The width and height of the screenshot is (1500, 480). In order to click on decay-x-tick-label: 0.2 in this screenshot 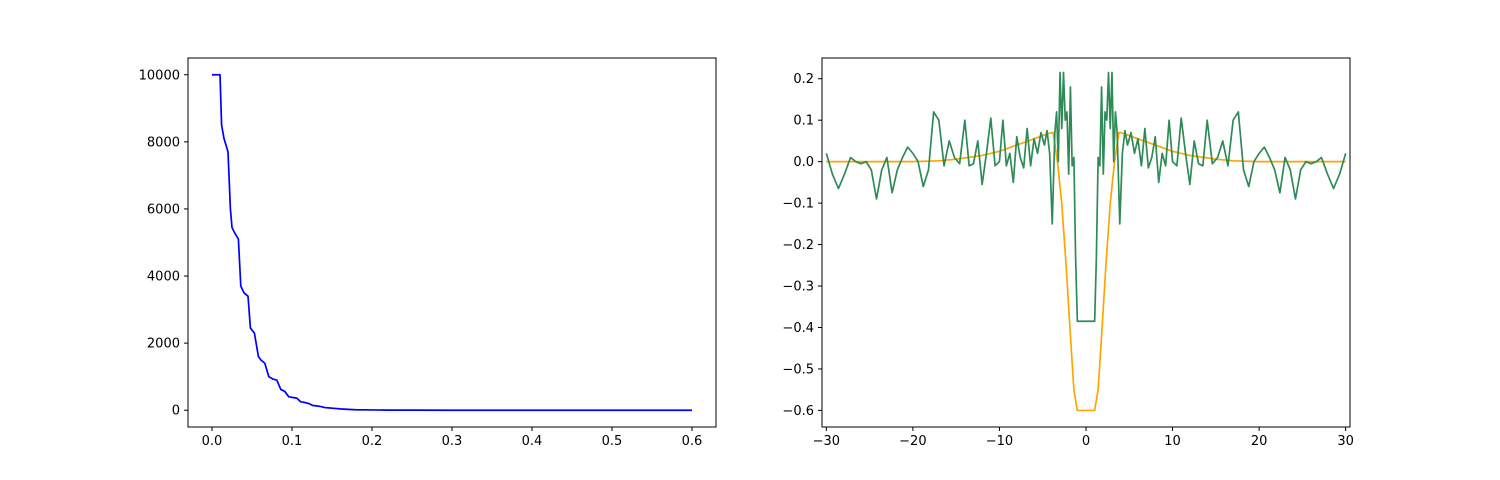, I will do `click(372, 441)`.